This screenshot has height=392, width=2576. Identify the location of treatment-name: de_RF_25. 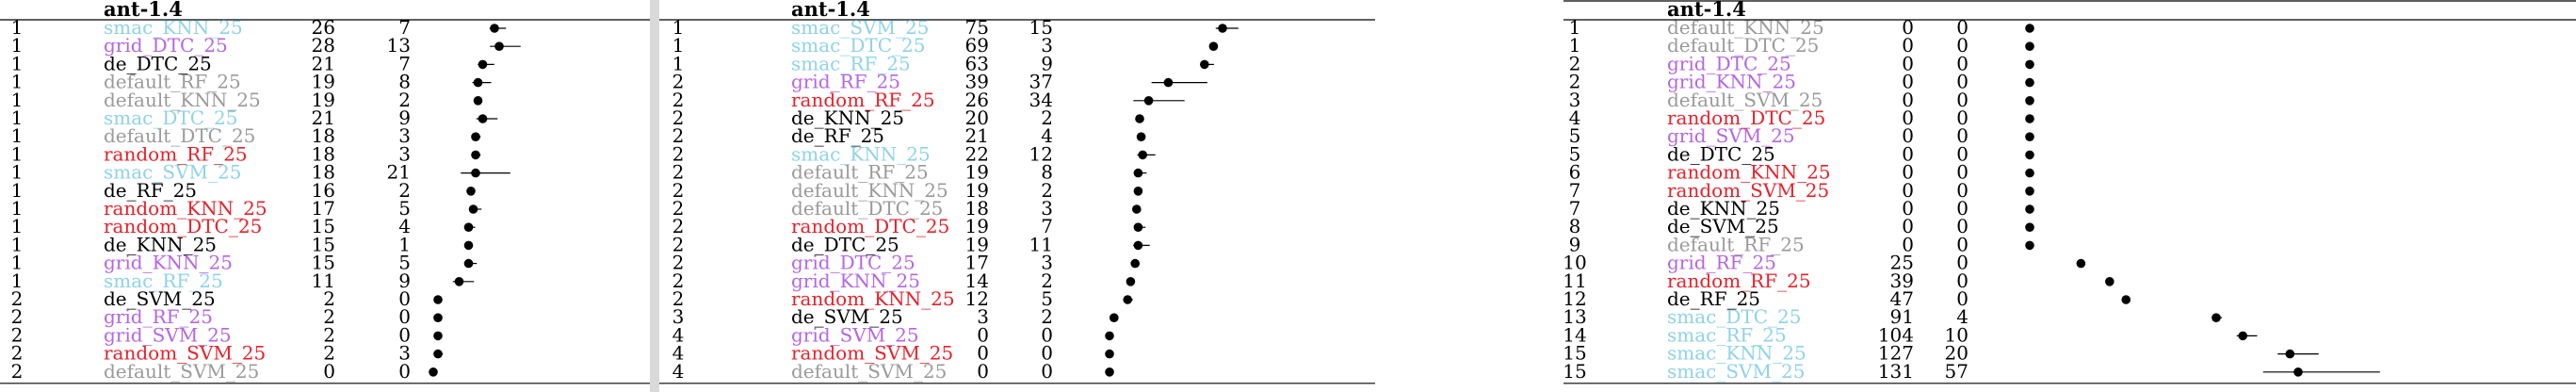
(150, 191).